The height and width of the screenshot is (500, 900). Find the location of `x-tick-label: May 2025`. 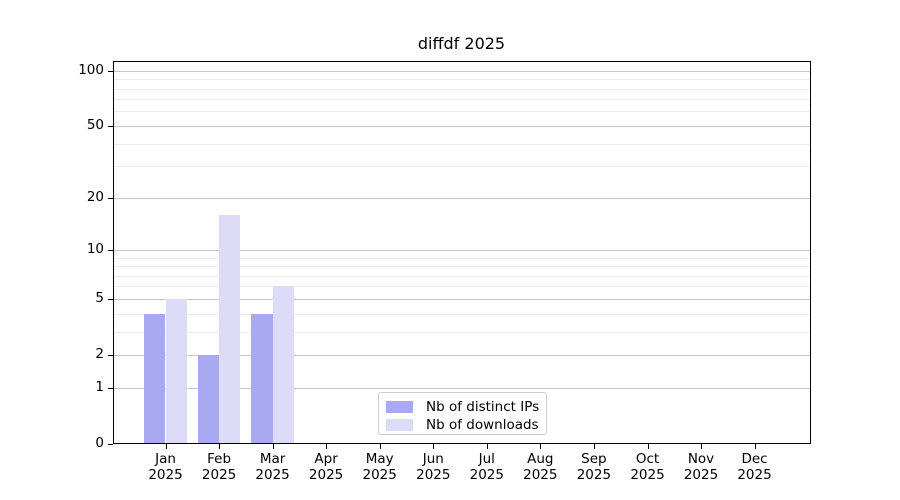

x-tick-label: May 2025 is located at coordinates (380, 467).